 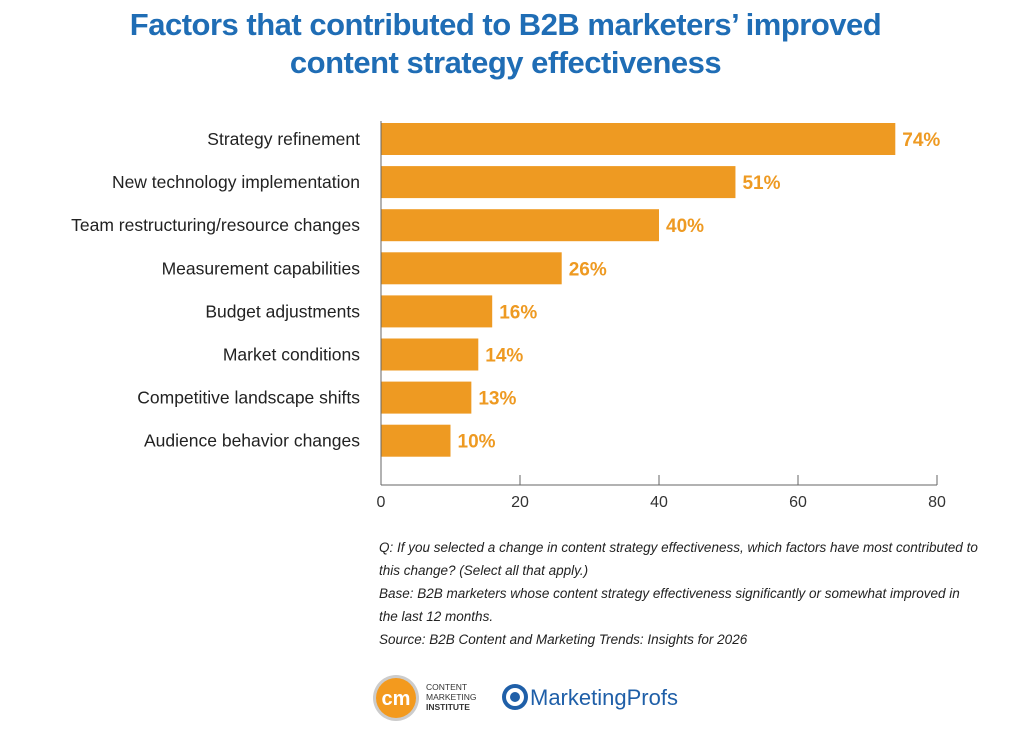 What do you see at coordinates (396, 699) in the screenshot?
I see `svg-text: cm` at bounding box center [396, 699].